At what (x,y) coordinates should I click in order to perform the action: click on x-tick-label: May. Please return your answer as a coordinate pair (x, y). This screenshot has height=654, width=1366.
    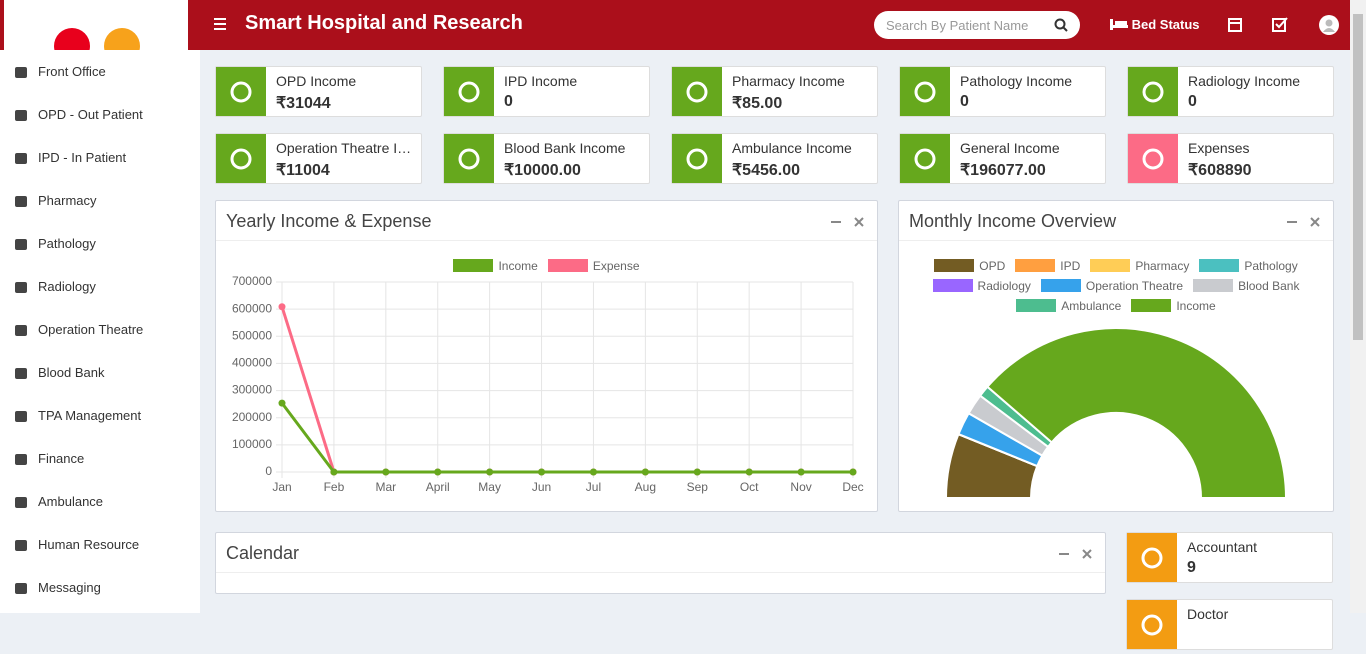
    Looking at the image, I should click on (489, 487).